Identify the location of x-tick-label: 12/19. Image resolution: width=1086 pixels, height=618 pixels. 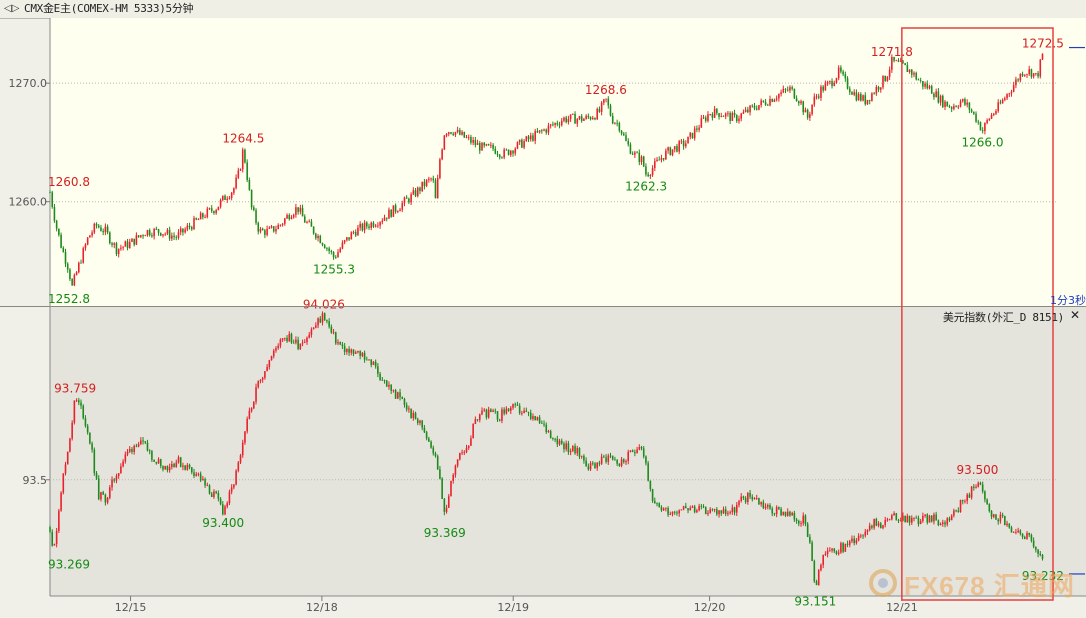
(513, 607).